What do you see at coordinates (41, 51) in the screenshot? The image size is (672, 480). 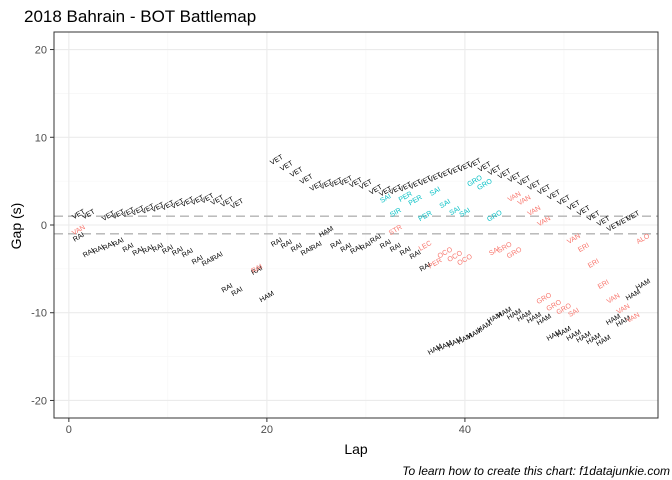 I see `y-tick-label: 20` at bounding box center [41, 51].